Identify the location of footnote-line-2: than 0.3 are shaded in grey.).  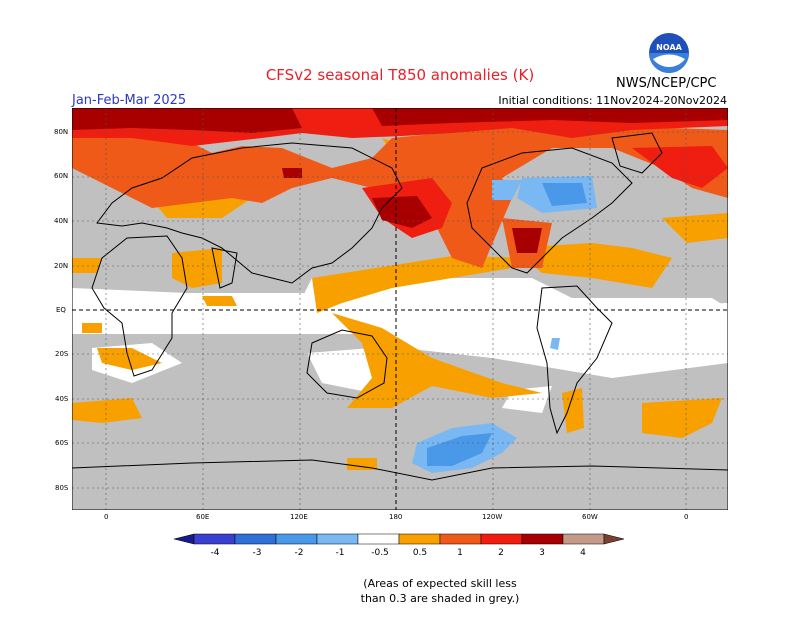
(440, 598).